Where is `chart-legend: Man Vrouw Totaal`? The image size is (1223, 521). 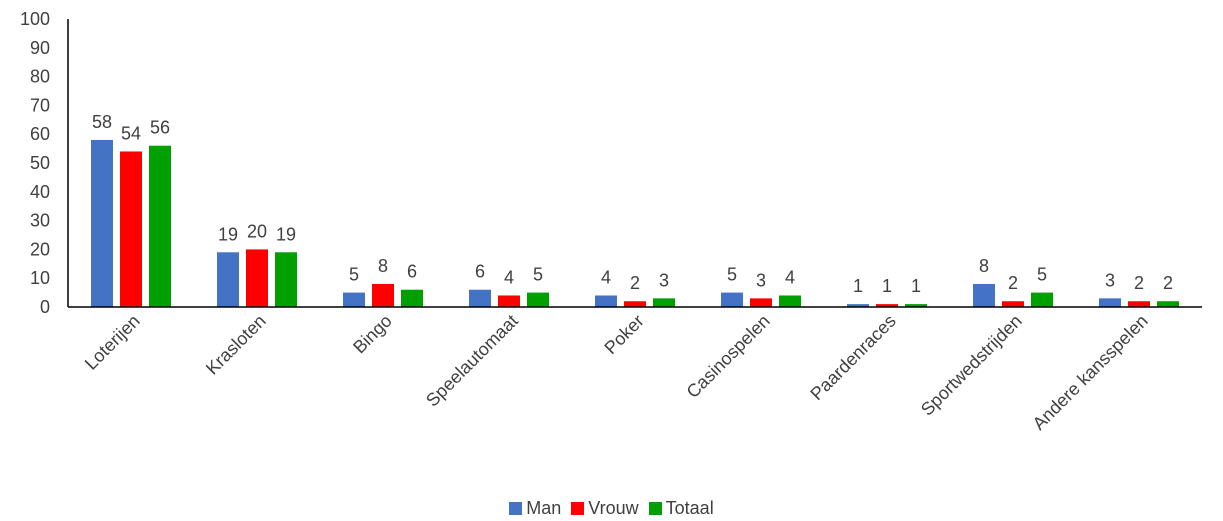
chart-legend: Man Vrouw Totaal is located at coordinates (611, 508).